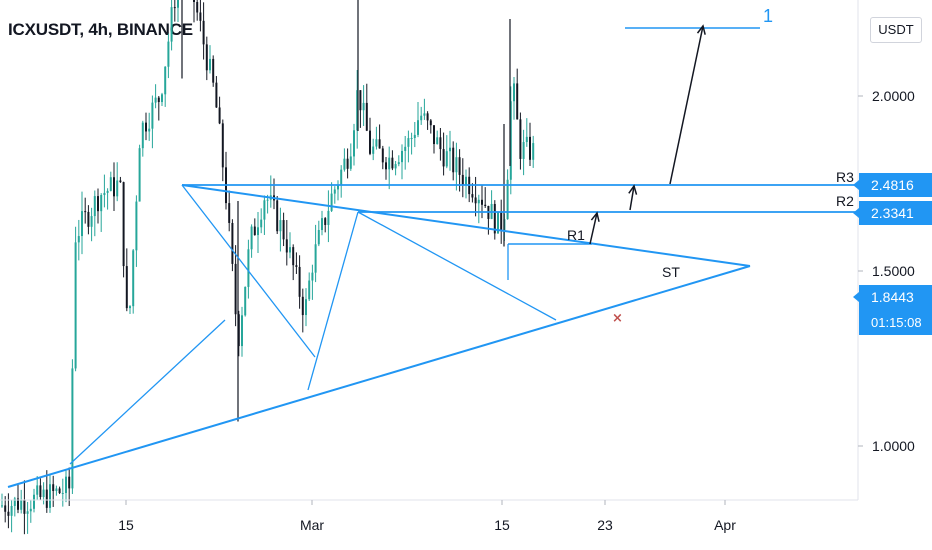 The height and width of the screenshot is (550, 932). What do you see at coordinates (593, 228) in the screenshot?
I see `arrow-r1-r2` at bounding box center [593, 228].